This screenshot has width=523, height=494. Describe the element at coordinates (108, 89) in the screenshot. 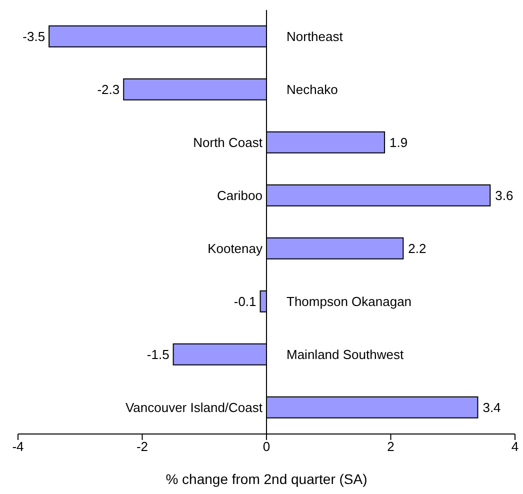

I see `data-label: -2.3` at that location.